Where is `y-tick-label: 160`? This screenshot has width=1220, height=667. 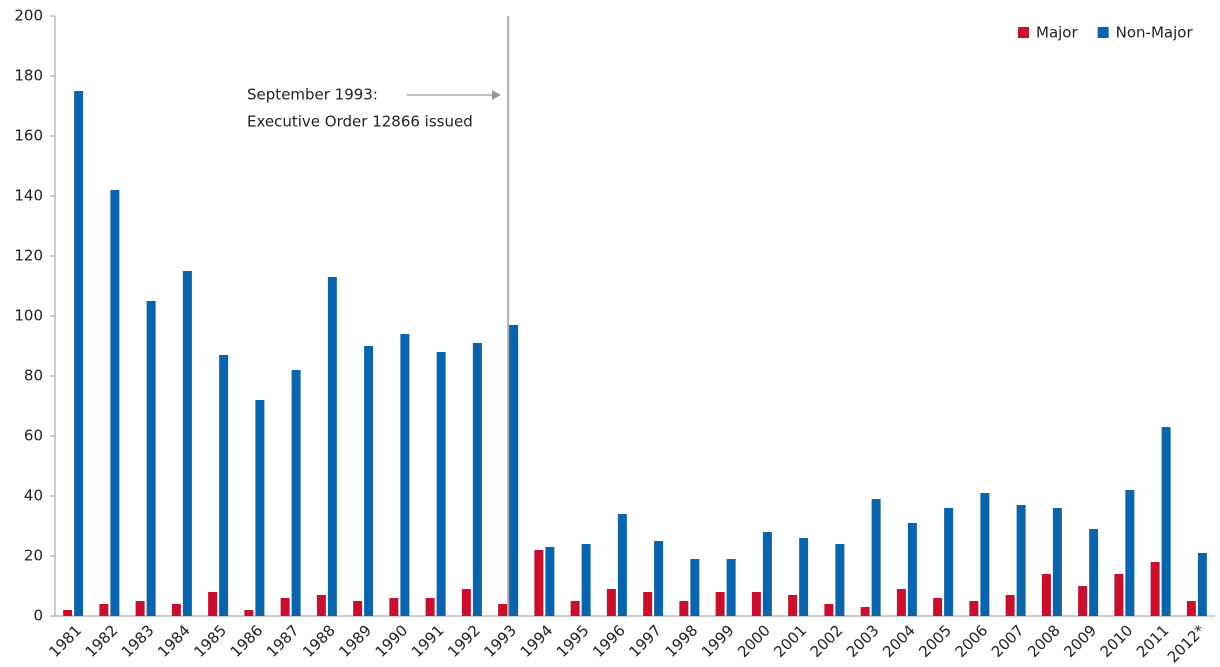 y-tick-label: 160 is located at coordinates (28, 136).